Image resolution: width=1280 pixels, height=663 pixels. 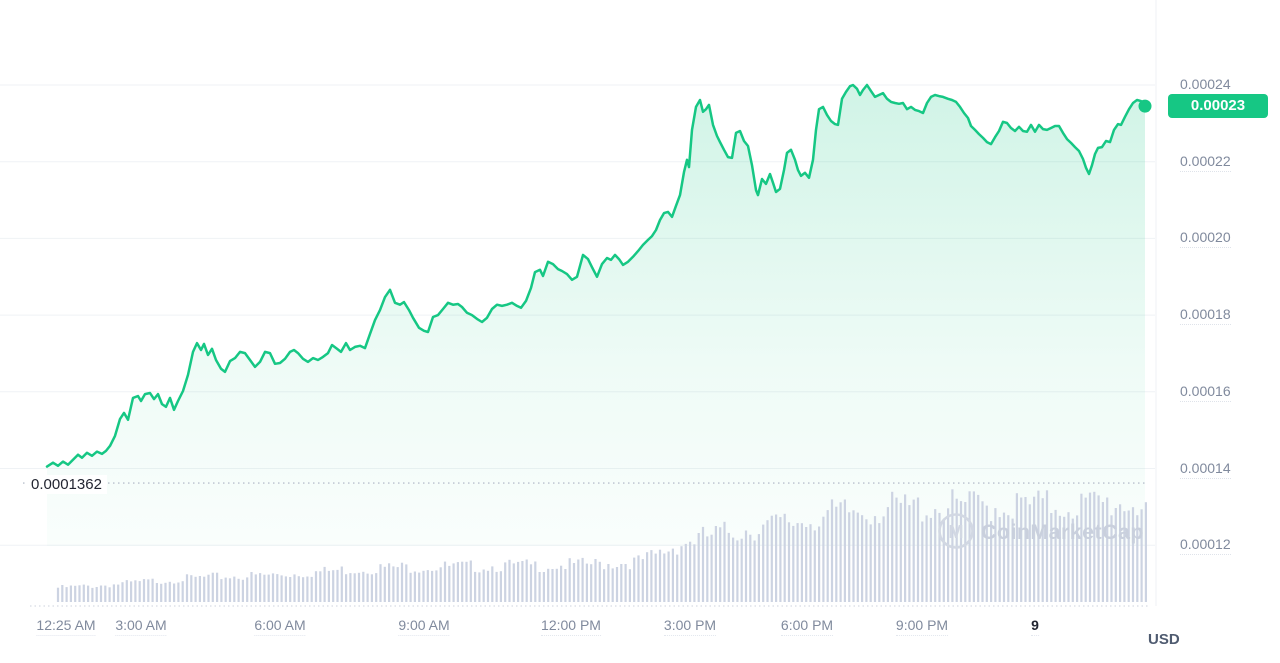 I want to click on coinmarketcap-watermark: M CoinMarketCap, so click(x=1041, y=531).